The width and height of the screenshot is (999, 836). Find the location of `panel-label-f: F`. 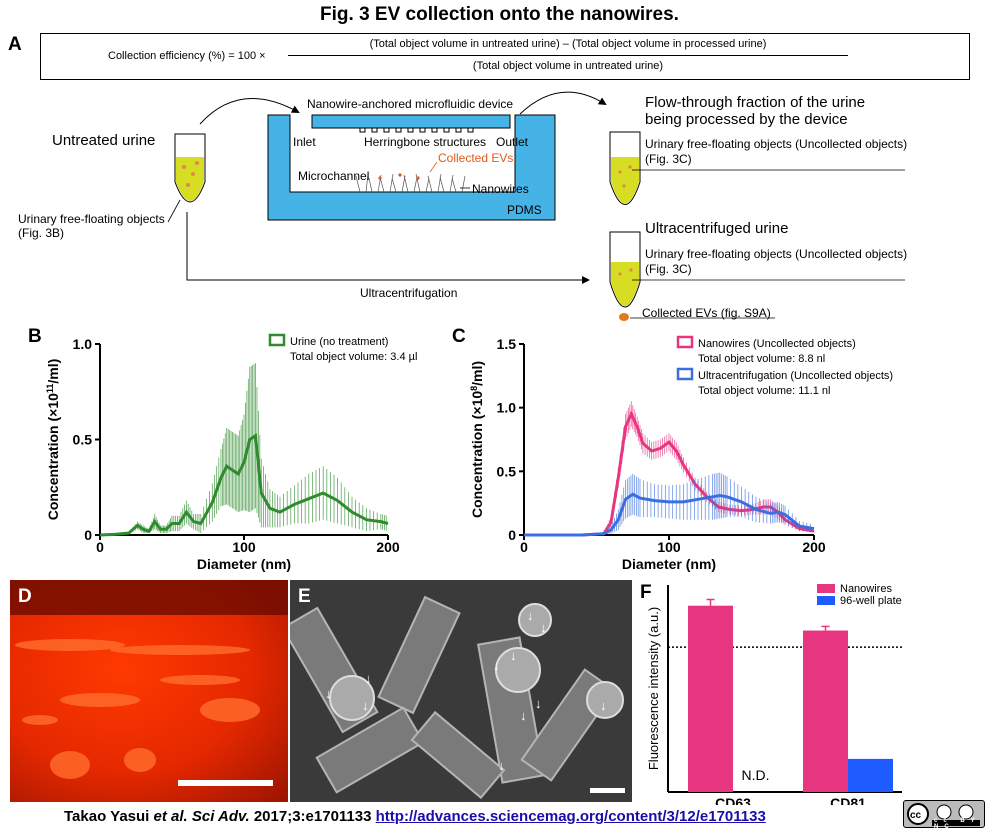

panel-label-f: F is located at coordinates (646, 592).